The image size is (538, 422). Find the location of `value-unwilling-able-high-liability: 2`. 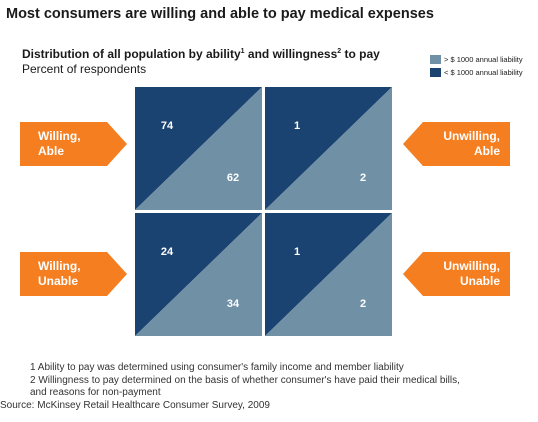

value-unwilling-able-high-liability: 2 is located at coordinates (363, 178).